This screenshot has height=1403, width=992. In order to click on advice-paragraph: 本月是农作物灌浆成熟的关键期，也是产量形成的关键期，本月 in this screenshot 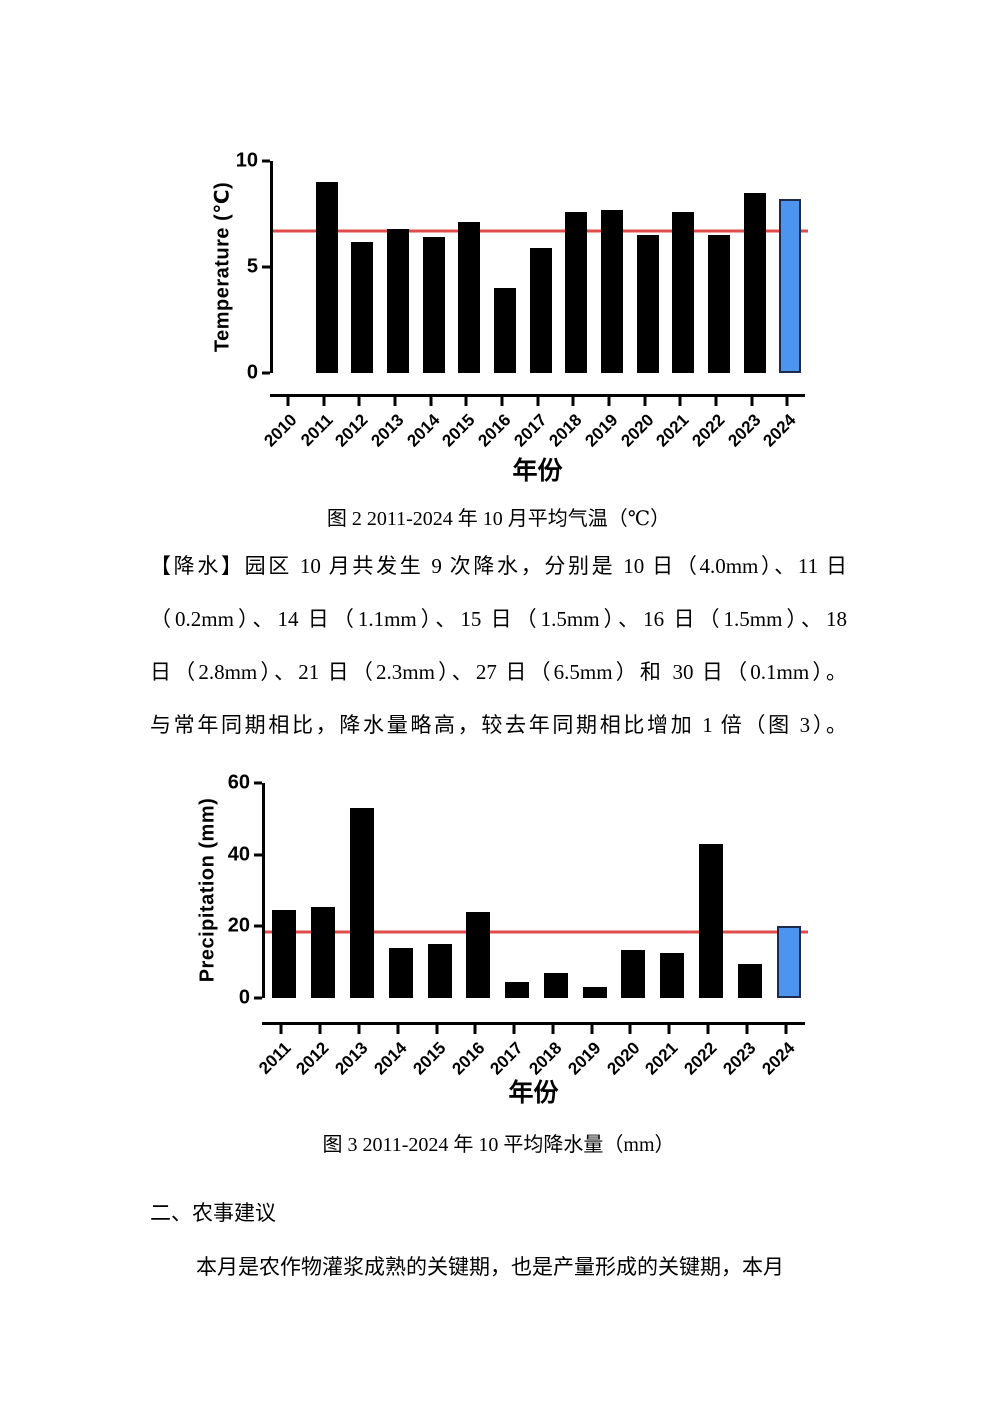, I will do `click(490, 1267)`.